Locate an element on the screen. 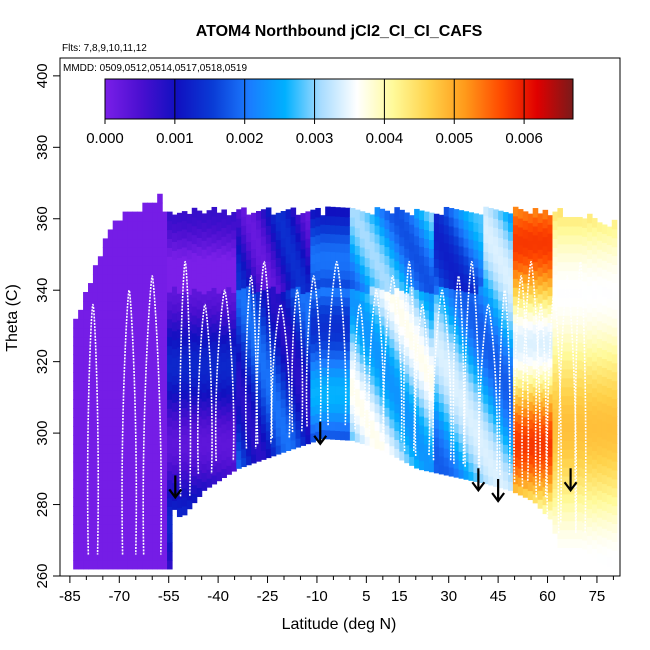  profile-trace is located at coordinates (336, 343).